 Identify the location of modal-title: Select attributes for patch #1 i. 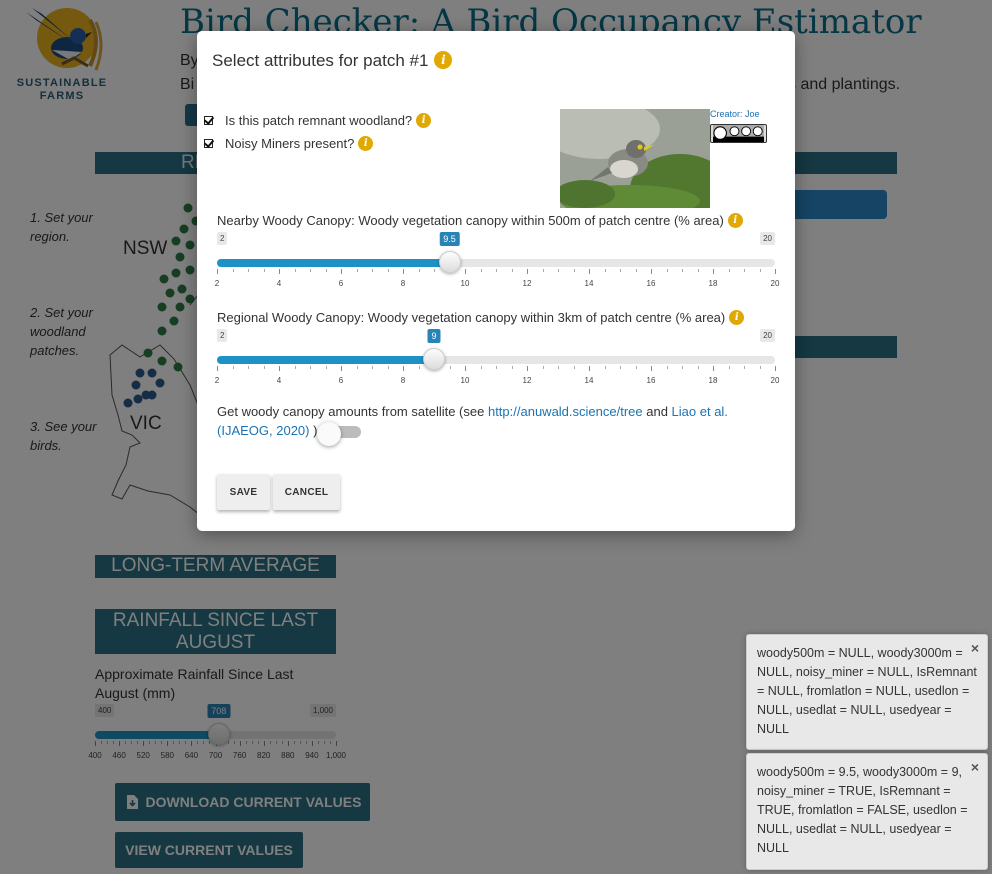
(332, 61).